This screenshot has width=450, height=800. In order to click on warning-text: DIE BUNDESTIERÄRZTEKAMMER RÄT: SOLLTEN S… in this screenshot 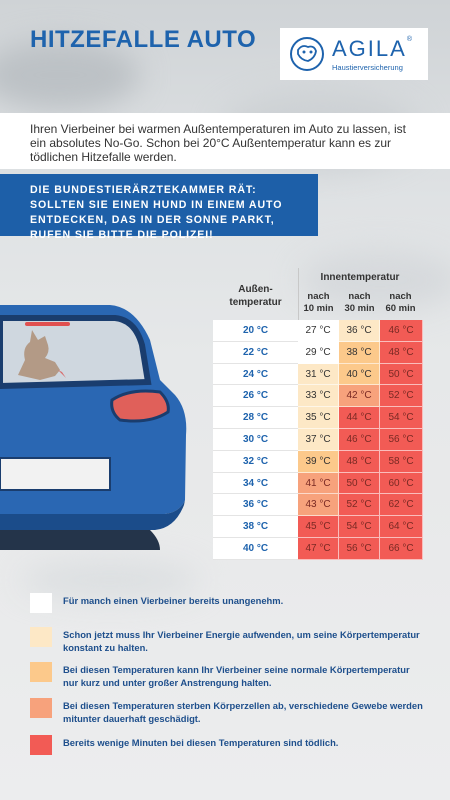, I will do `click(156, 212)`.